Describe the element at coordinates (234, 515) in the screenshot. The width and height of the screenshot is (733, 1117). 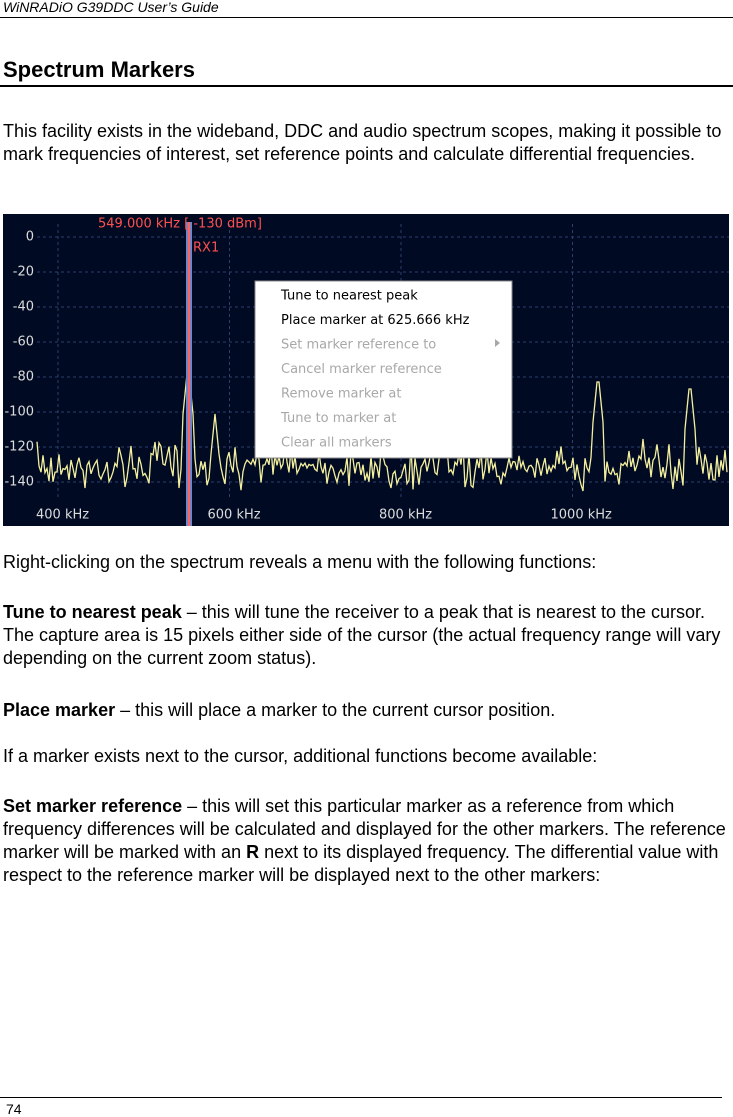
I see `x-tick-label: 600 kHz` at that location.